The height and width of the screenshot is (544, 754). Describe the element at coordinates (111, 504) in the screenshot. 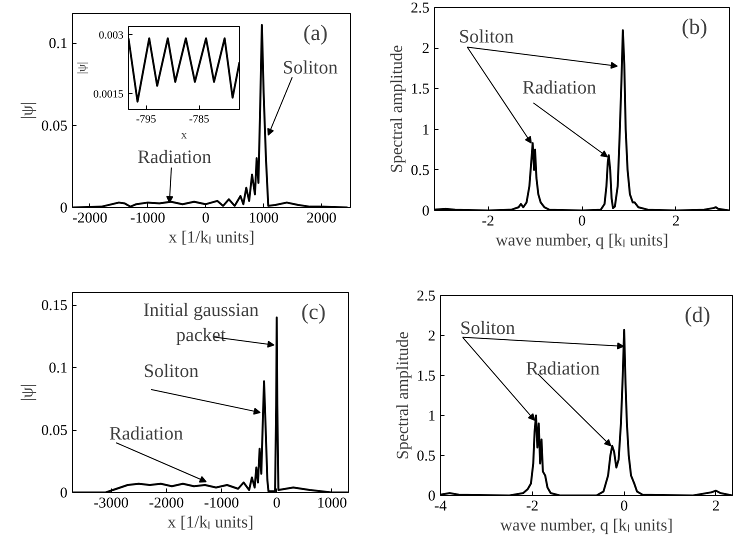

I see `x-tick-label: -3000` at that location.